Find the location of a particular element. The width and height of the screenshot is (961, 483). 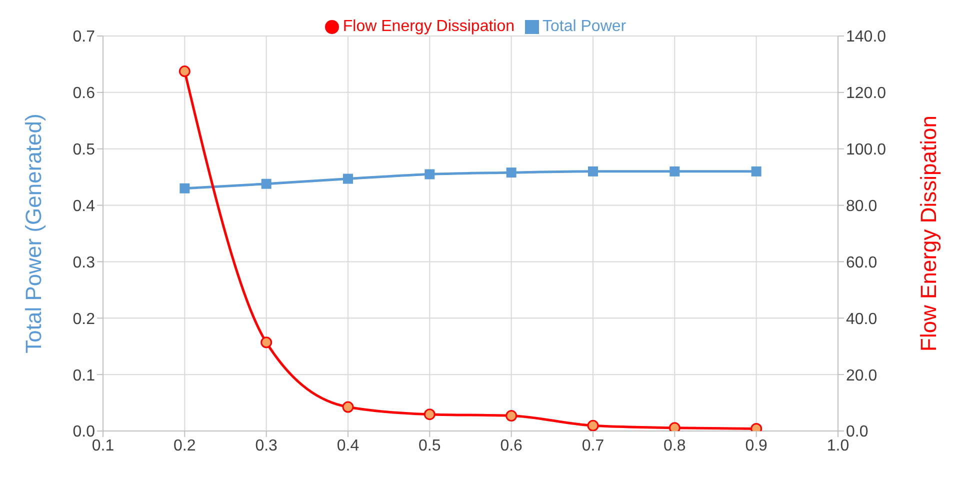

x-tick-label: 0.9 is located at coordinates (756, 445).